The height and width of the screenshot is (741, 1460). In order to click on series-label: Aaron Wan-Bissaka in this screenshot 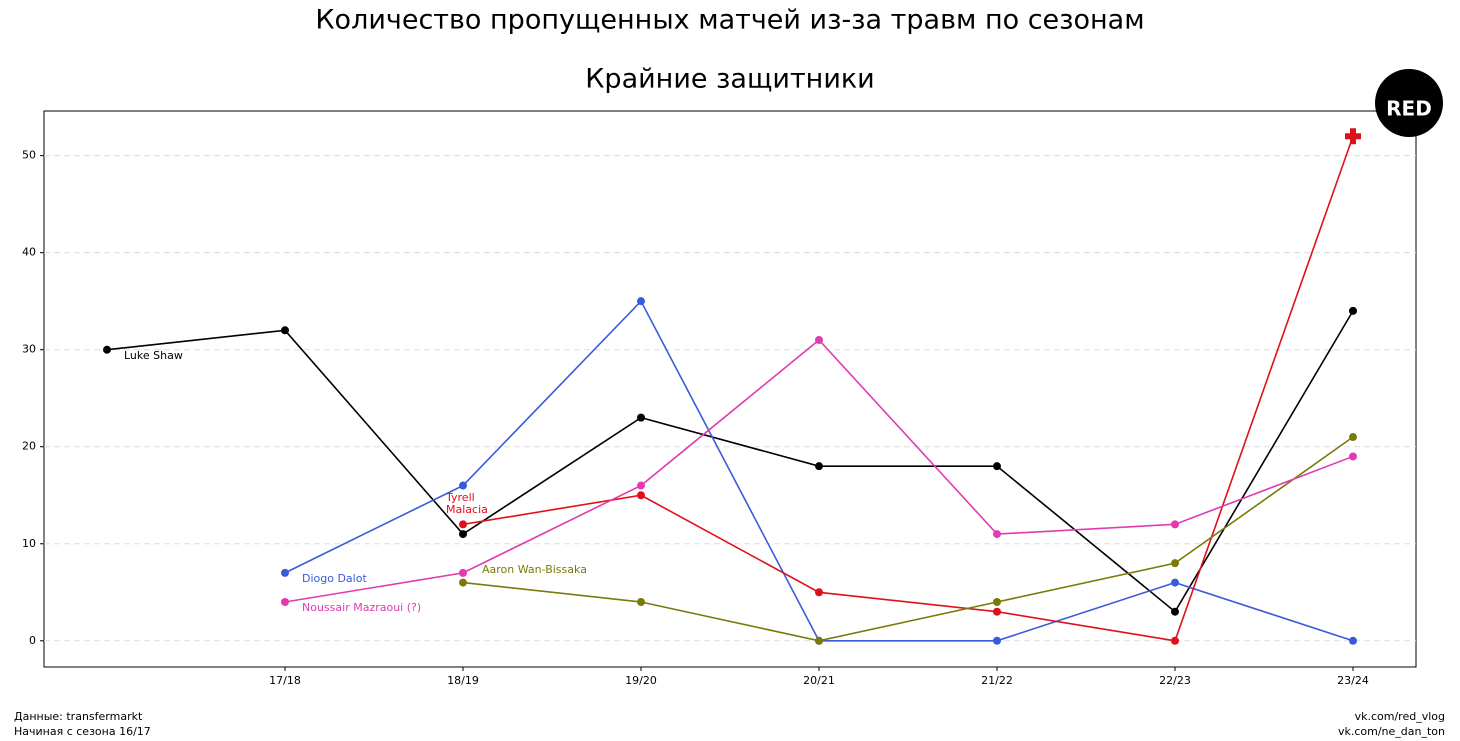, I will do `click(534, 569)`.